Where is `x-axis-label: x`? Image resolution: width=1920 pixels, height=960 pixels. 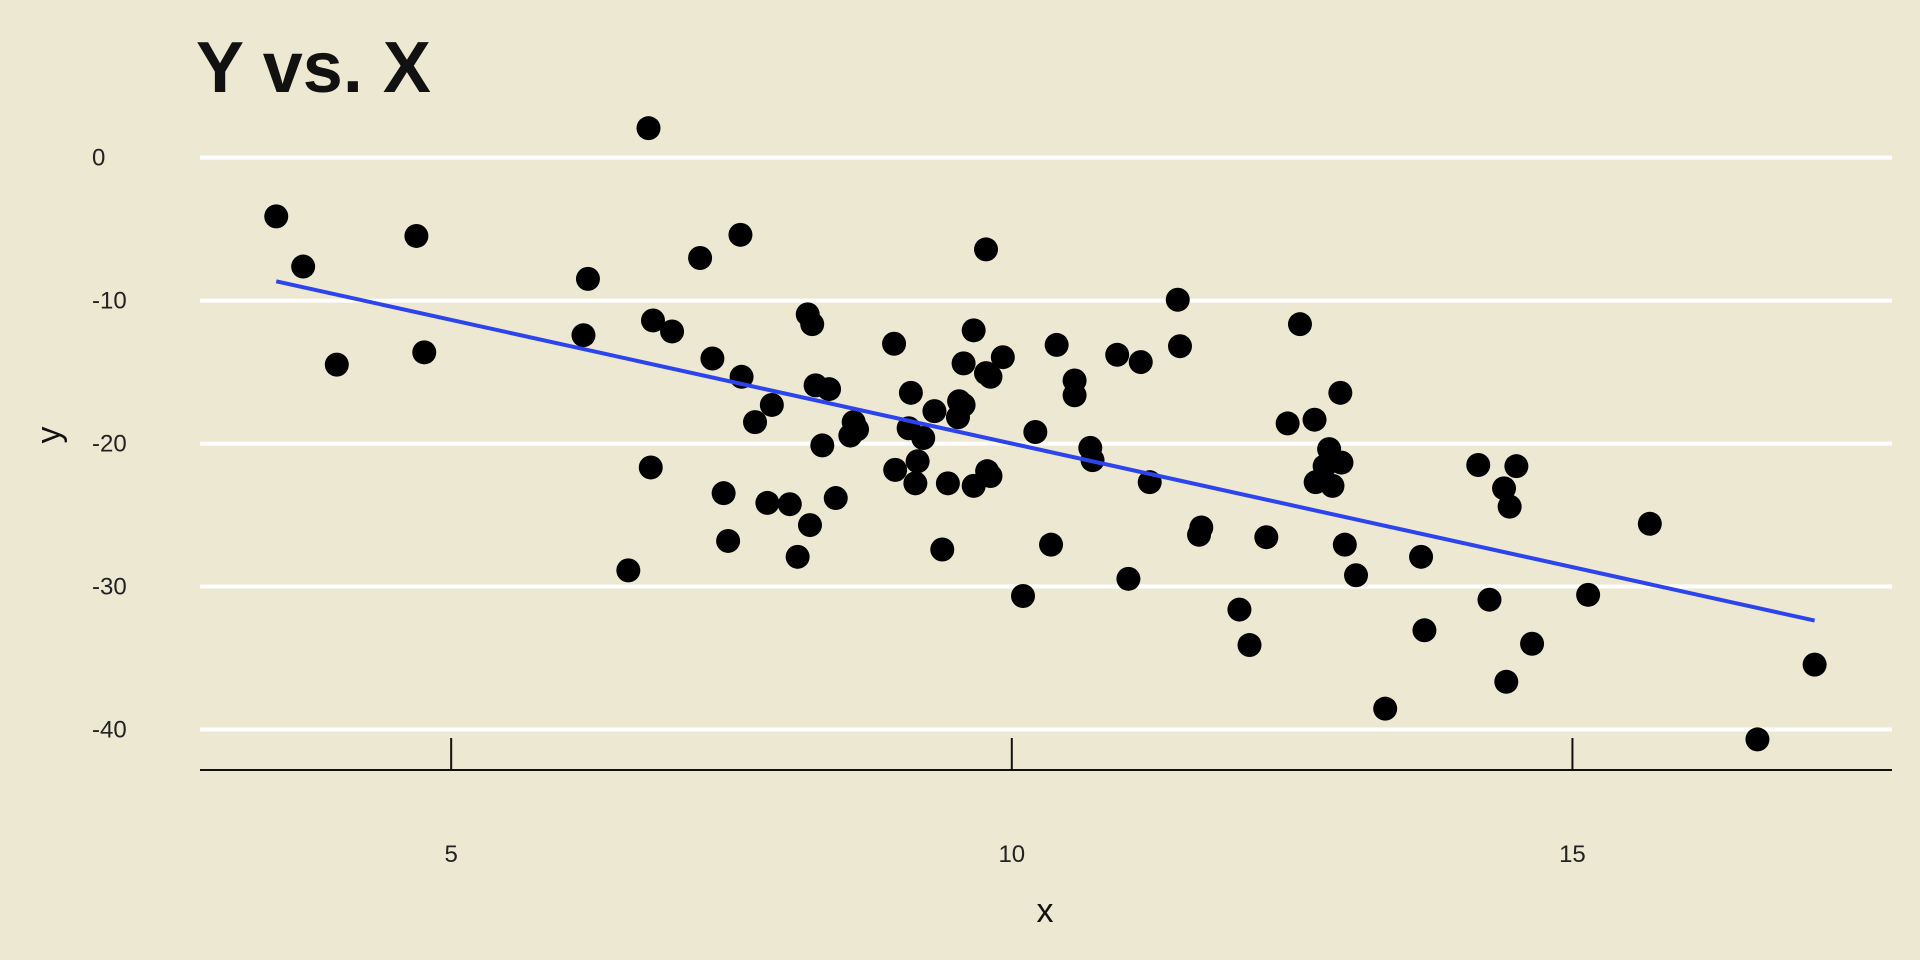 x-axis-label: x is located at coordinates (1045, 911).